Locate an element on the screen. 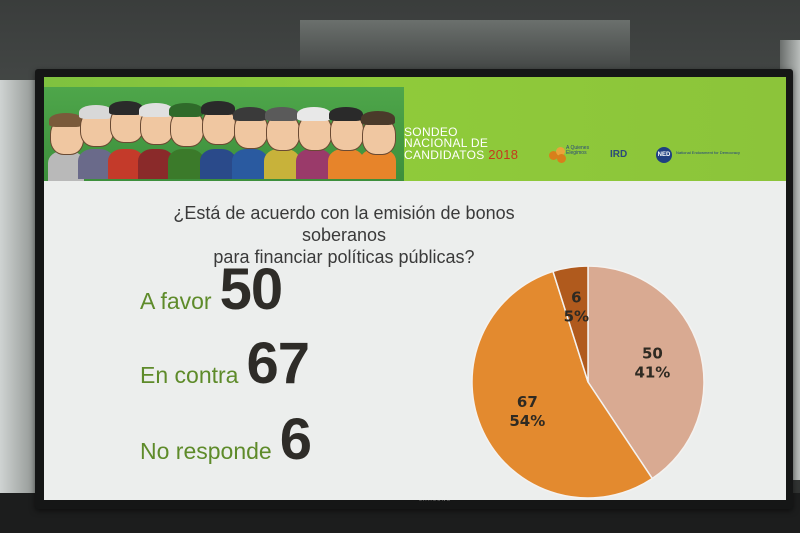 The image size is (800, 533). logo-ned-mark: NED is located at coordinates (664, 155).